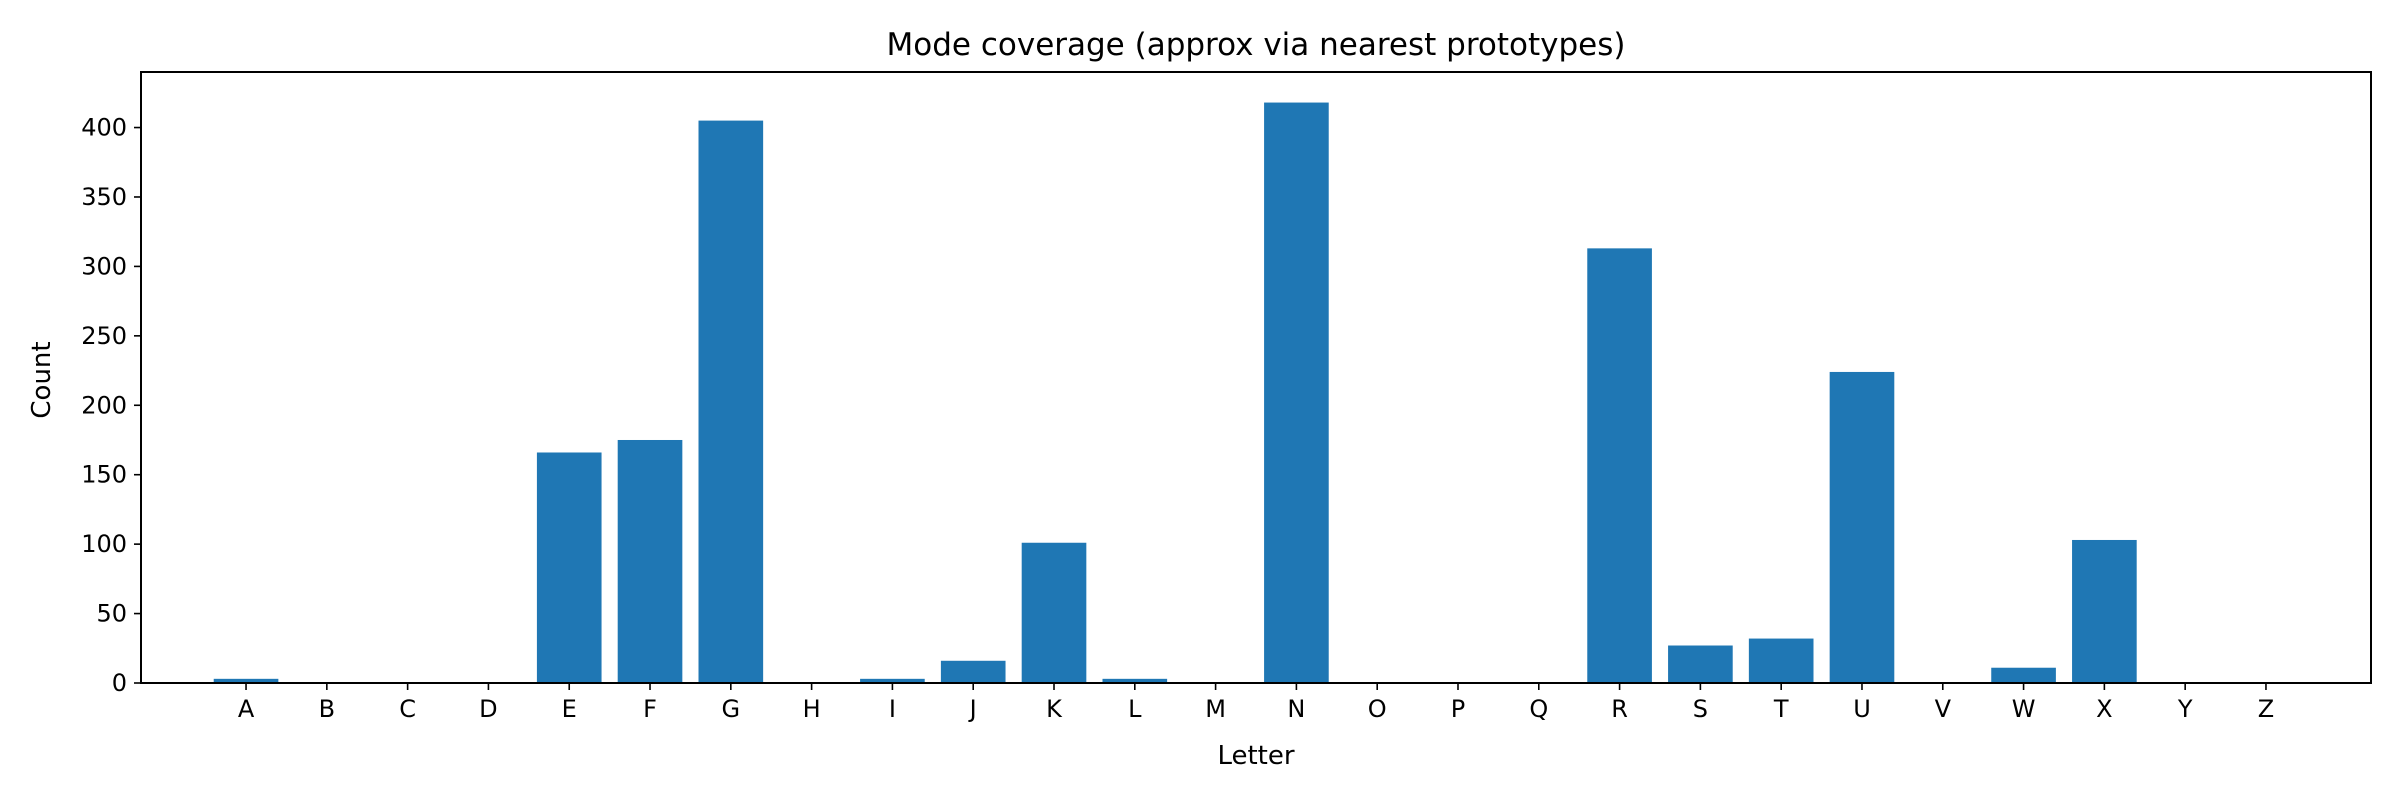 The height and width of the screenshot is (800, 2400). Describe the element at coordinates (104, 475) in the screenshot. I see `y-tick-label-150: 150` at that location.